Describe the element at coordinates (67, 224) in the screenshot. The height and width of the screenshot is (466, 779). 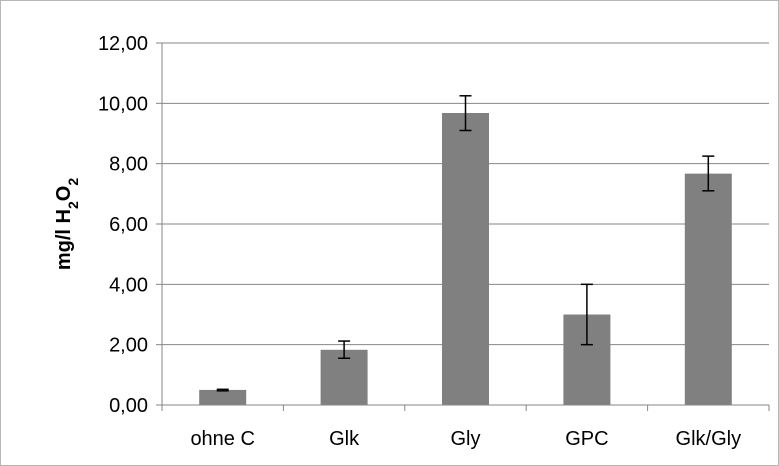
I see `y-axis-title: mg/l H2O2` at that location.